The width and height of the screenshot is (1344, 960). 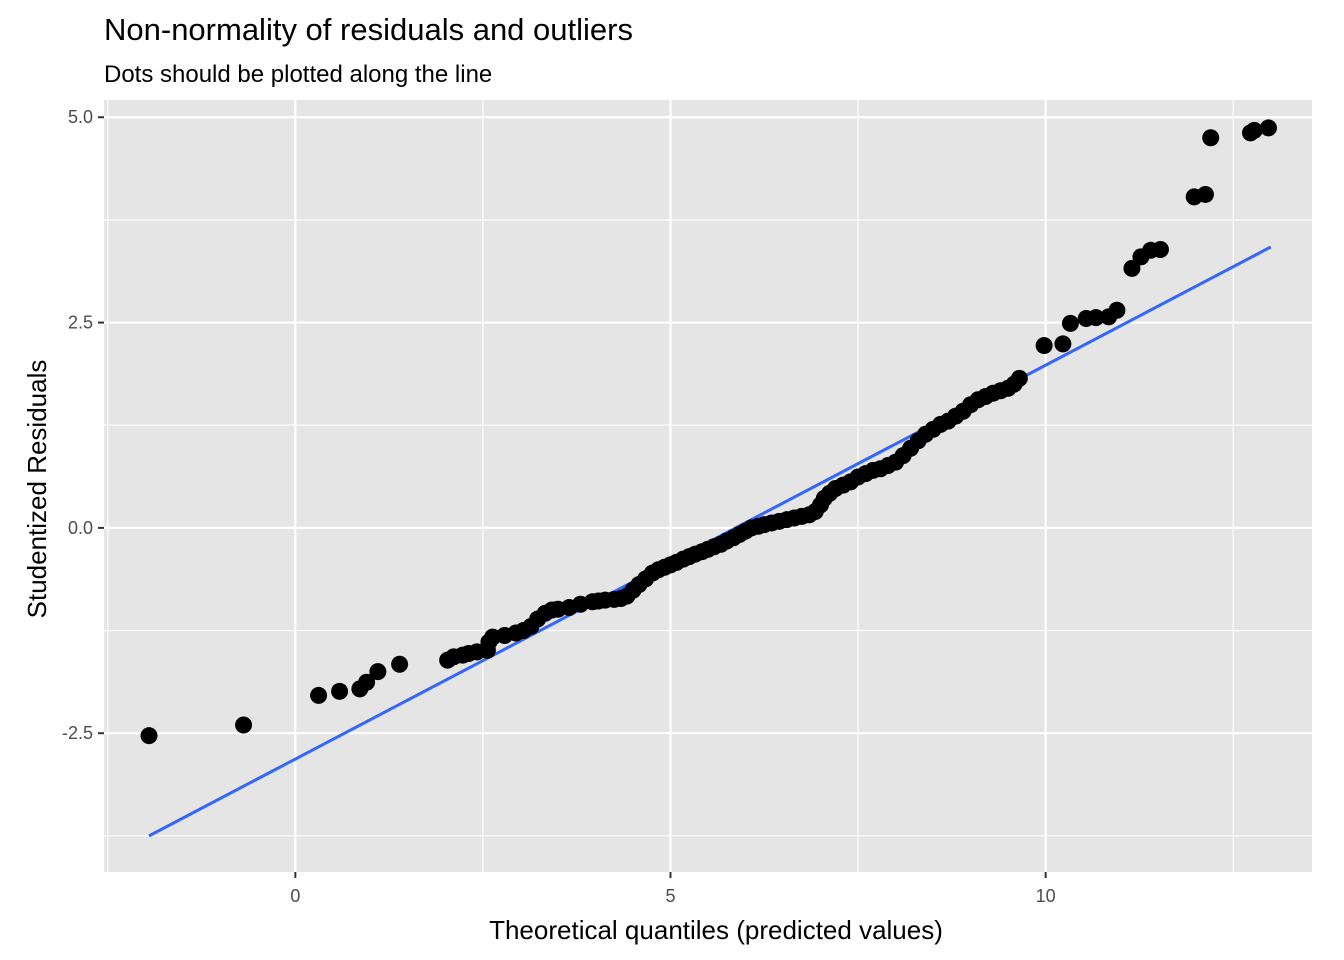 I want to click on y-tick-label: 2.5, so click(x=80, y=323).